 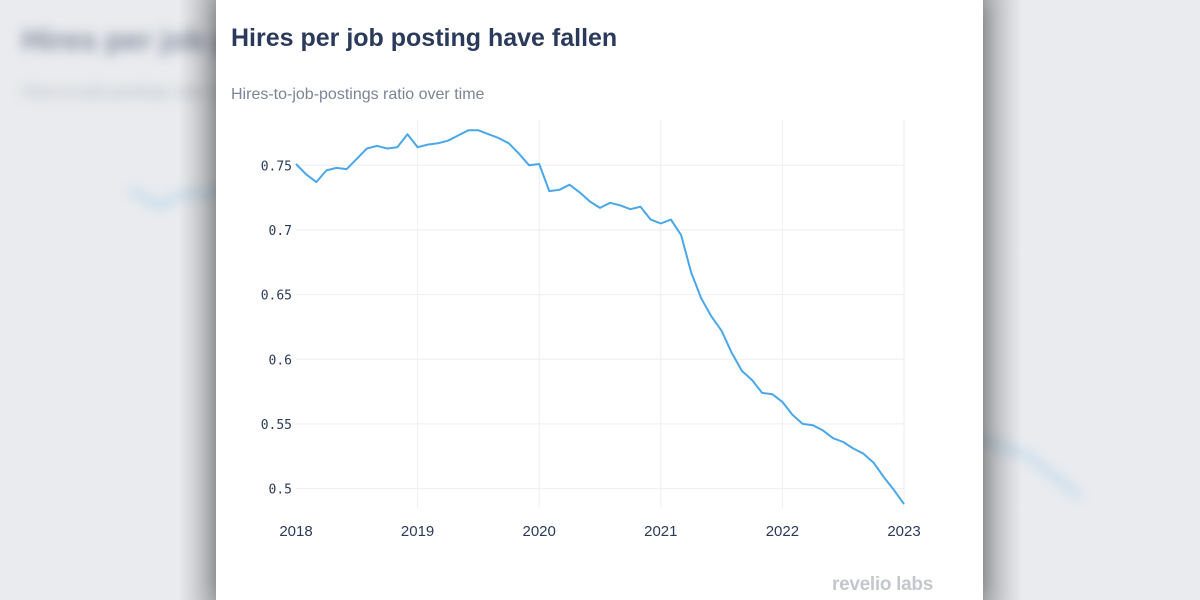 What do you see at coordinates (276, 425) in the screenshot?
I see `y-tick-label: 0.55` at bounding box center [276, 425].